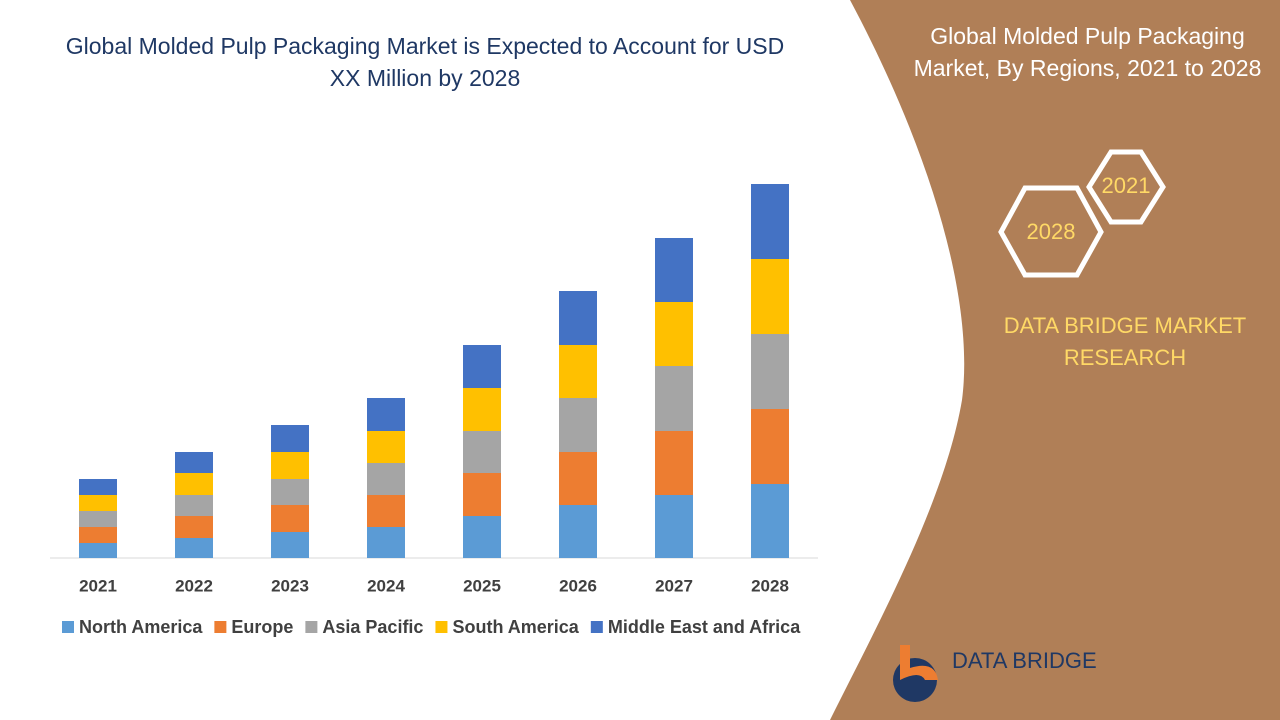 This screenshot has height=720, width=1280. What do you see at coordinates (482, 585) in the screenshot?
I see `x-tick-label: 2025` at bounding box center [482, 585].